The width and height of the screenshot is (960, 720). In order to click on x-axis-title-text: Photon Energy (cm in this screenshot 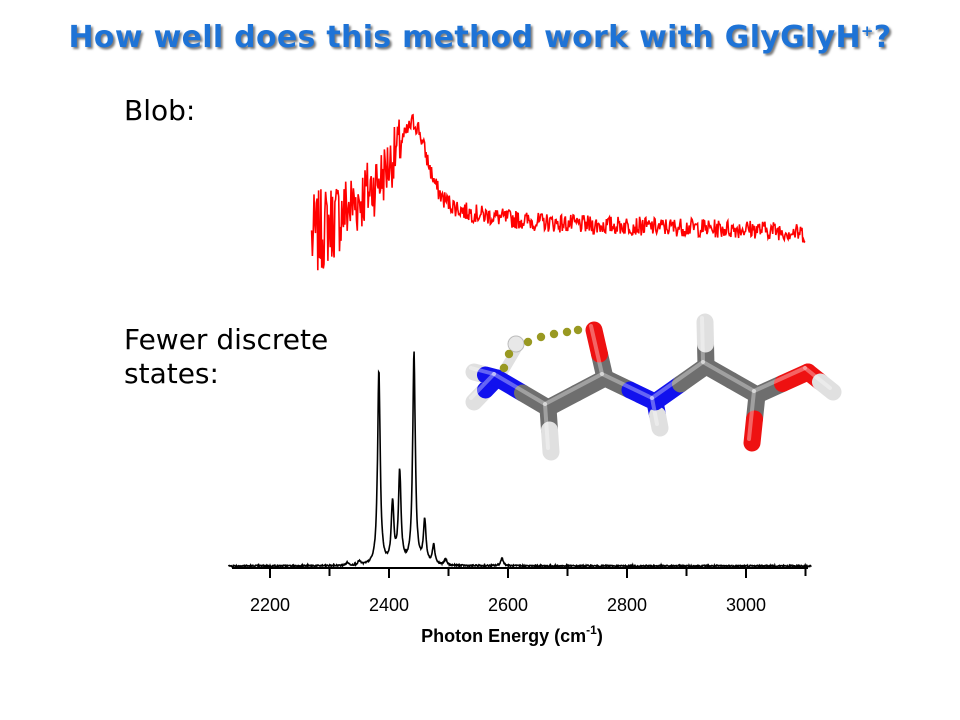, I will do `click(503, 636)`.